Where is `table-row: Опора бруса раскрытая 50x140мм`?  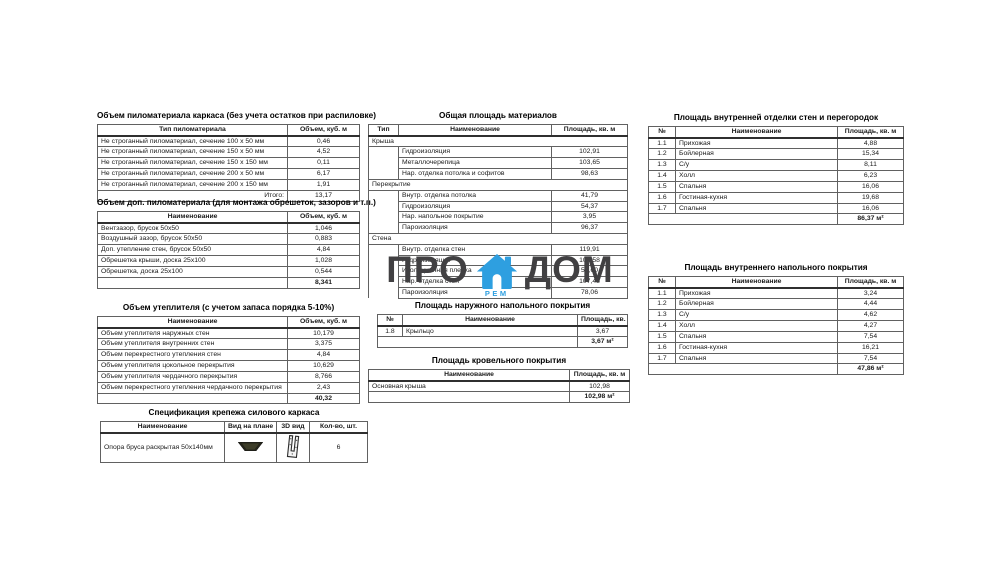
table-row: Опора бруса раскрытая 50x140мм is located at coordinates (234, 448).